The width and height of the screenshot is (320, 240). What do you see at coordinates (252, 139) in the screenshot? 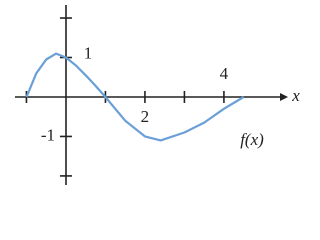
I see `function-label: f(x)` at bounding box center [252, 139].